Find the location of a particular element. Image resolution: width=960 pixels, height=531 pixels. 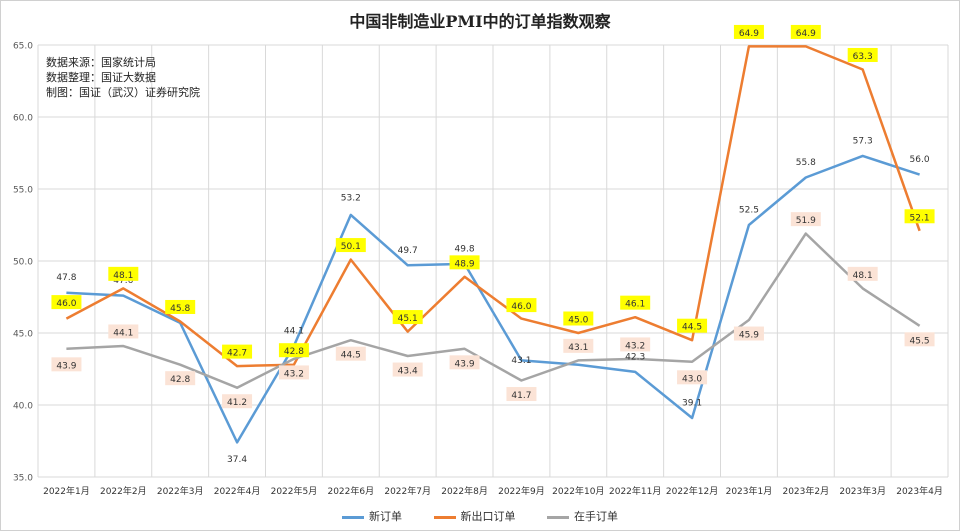

data-label: 53.2 is located at coordinates (351, 198).